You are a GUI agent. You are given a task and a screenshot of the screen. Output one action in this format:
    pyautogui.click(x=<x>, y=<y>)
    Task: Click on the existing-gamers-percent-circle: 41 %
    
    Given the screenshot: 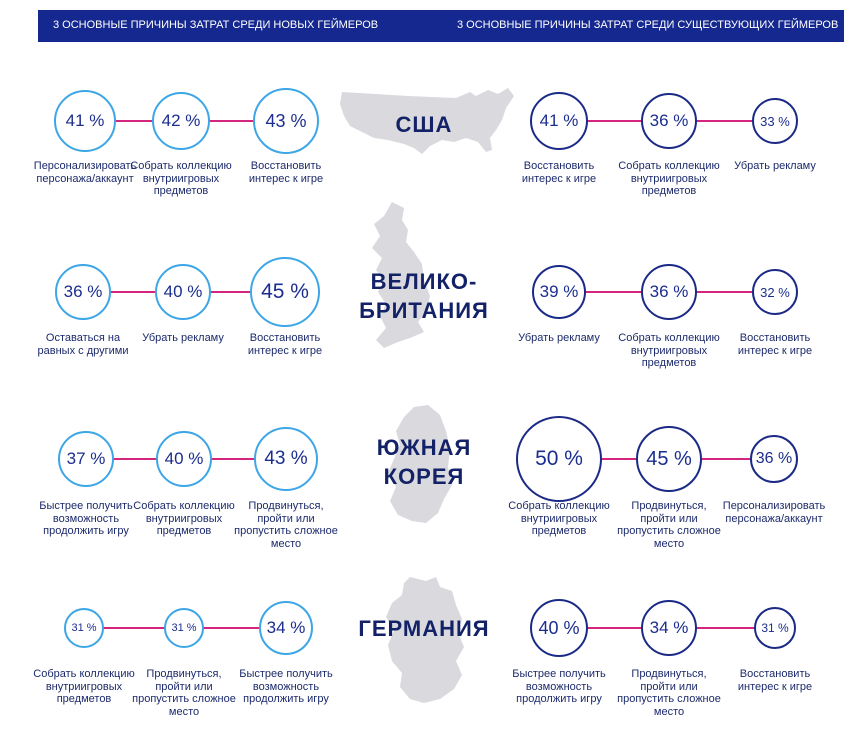 What is the action you would take?
    pyautogui.click(x=559, y=121)
    